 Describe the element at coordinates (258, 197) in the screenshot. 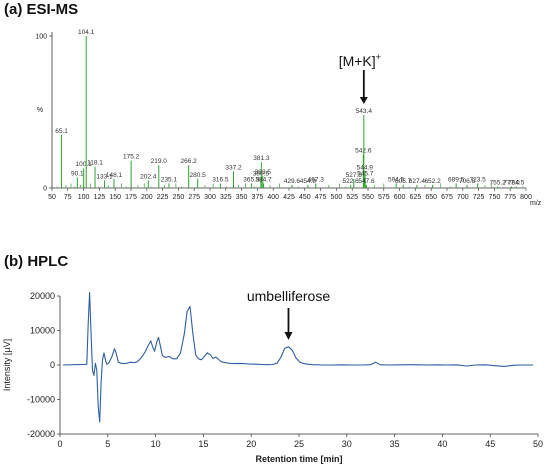

I see `ms-x-tick-label: 375` at that location.